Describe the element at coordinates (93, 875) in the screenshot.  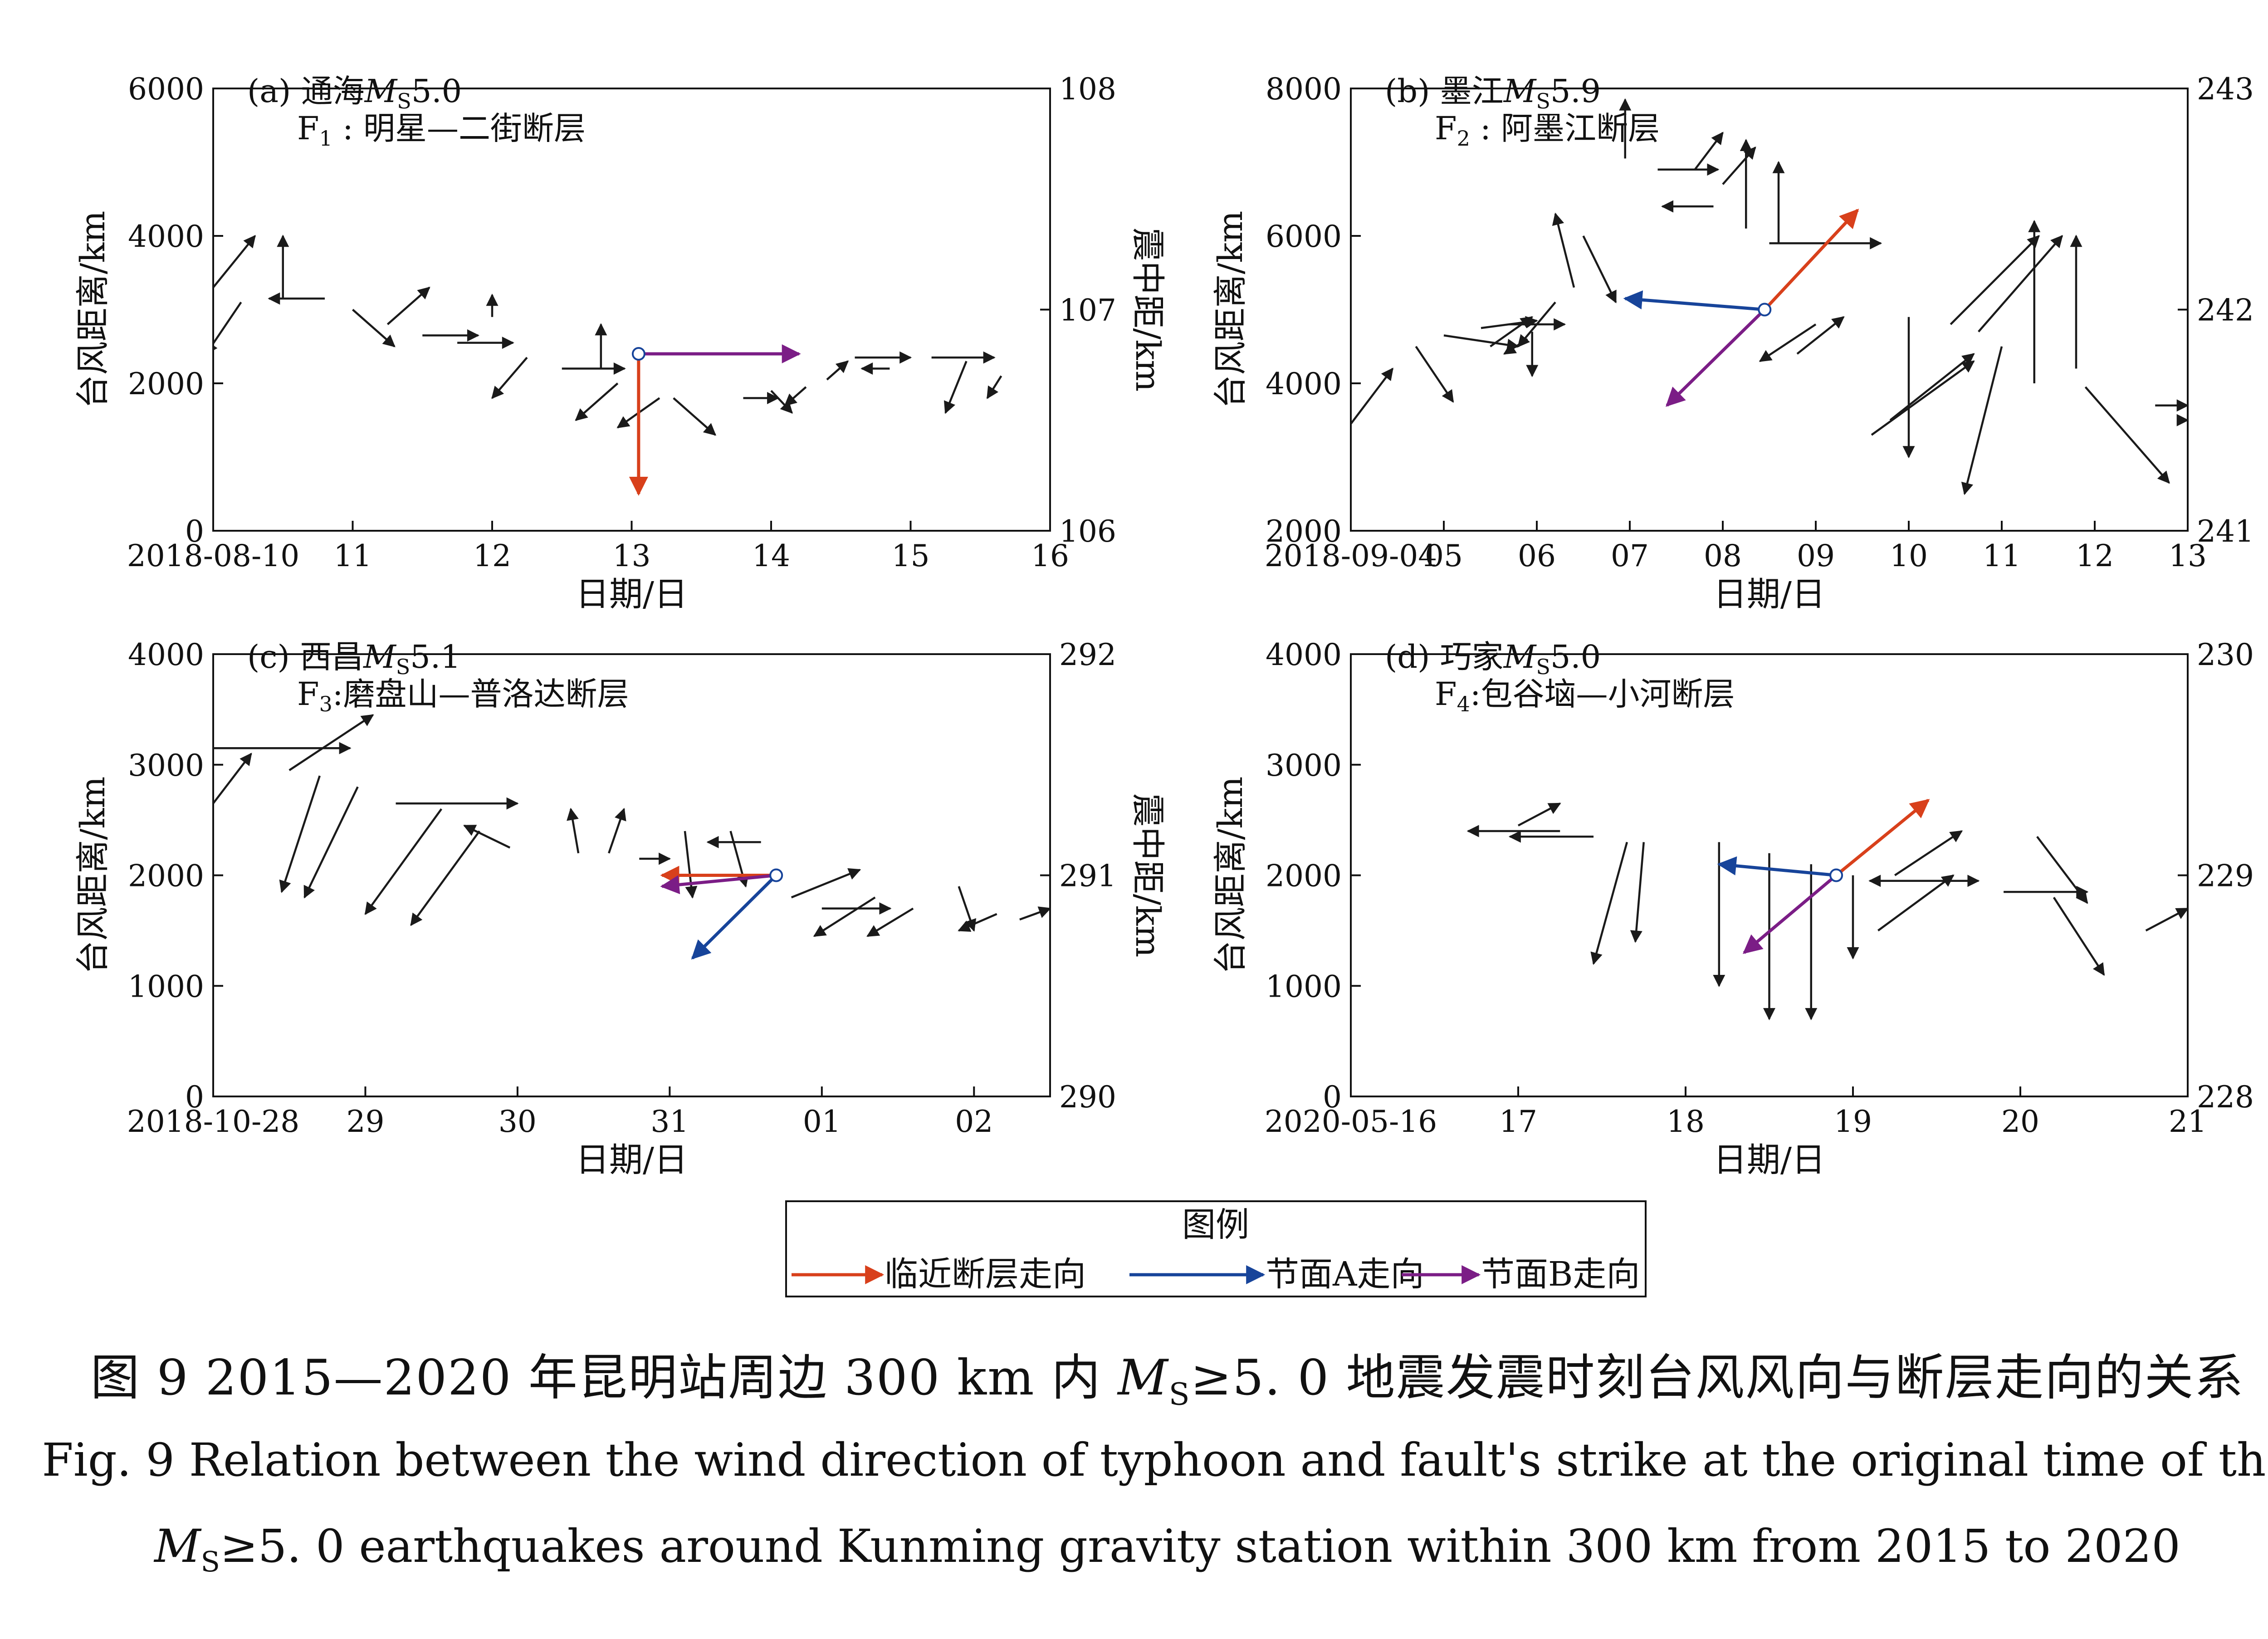
I see `y-axis-label: 台风距离/km` at that location.